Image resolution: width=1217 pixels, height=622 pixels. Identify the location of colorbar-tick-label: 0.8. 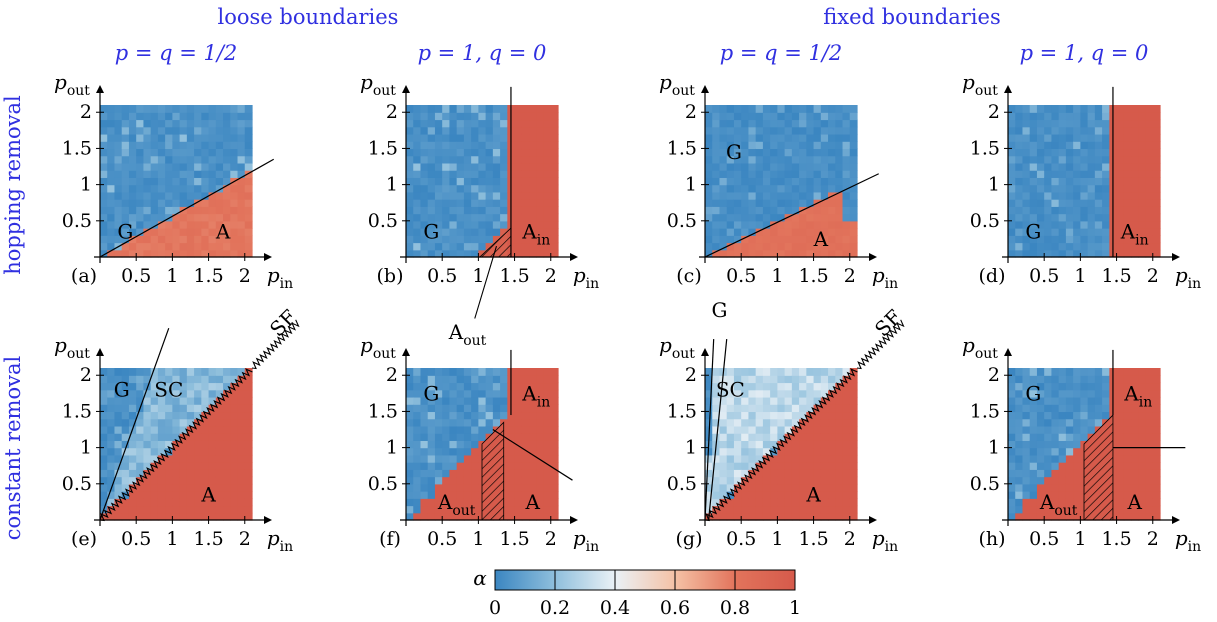
(735, 608).